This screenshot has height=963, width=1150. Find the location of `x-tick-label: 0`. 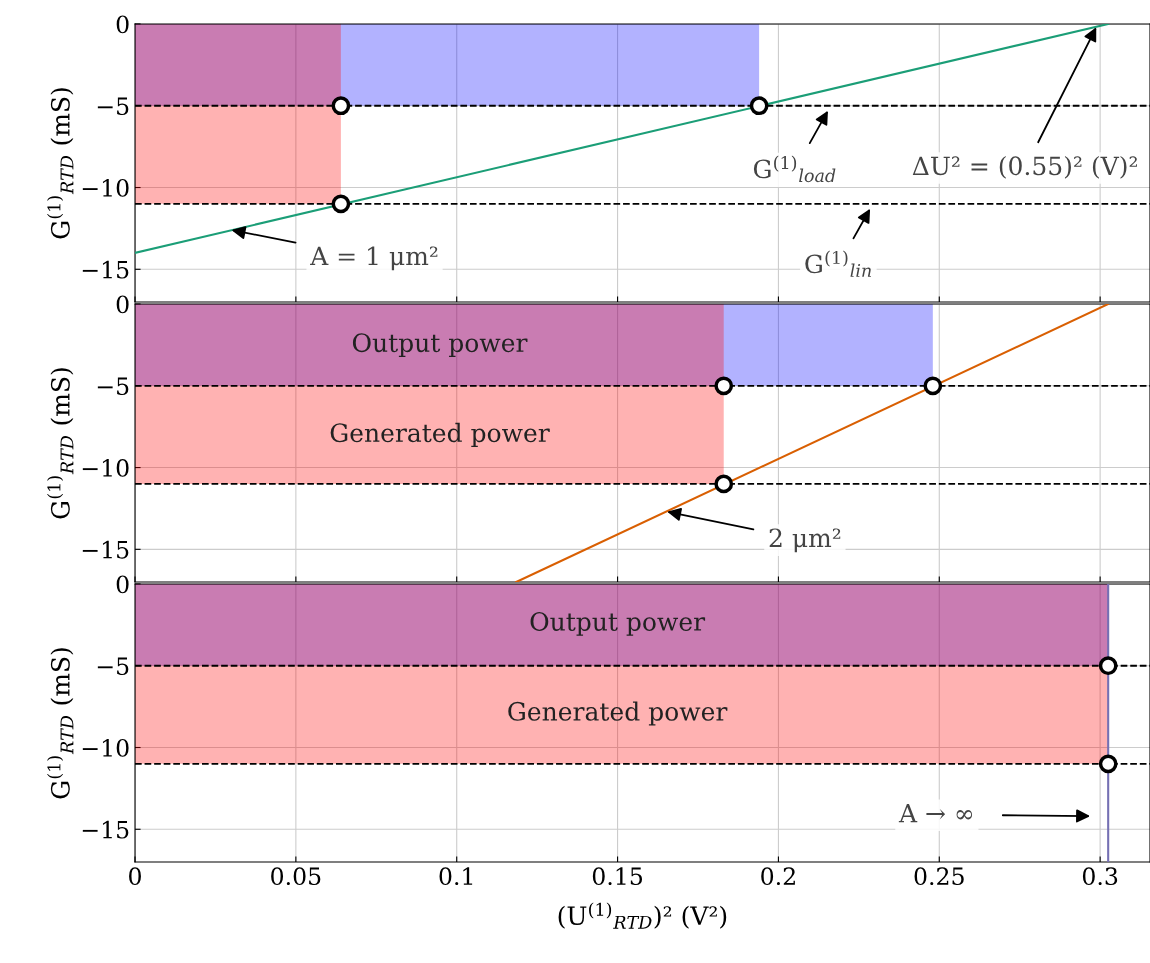

x-tick-label: 0 is located at coordinates (135, 876).